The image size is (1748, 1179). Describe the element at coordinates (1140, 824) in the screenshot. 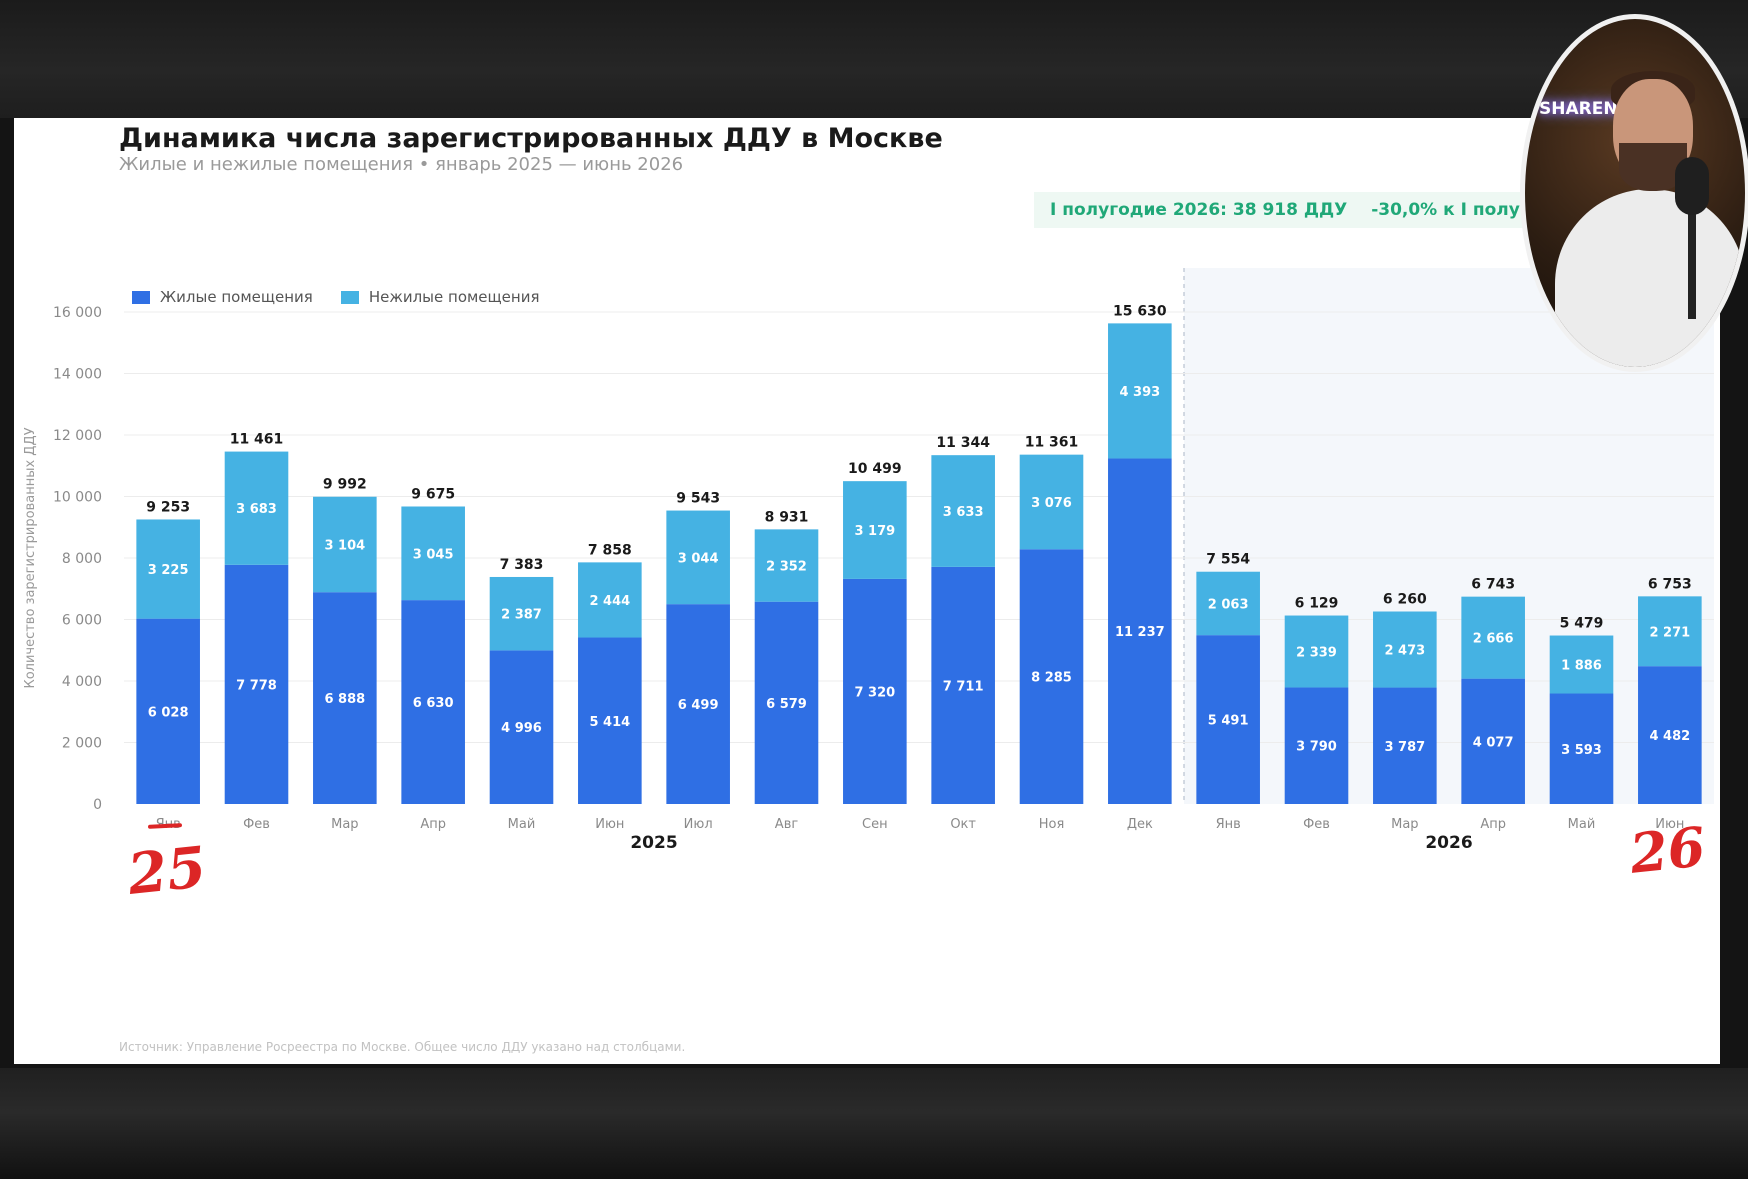

I see `x-tick-label: Дек` at that location.